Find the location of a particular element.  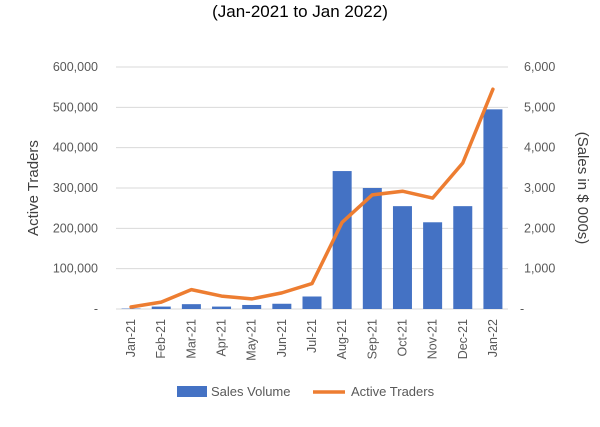

legend-label-sales-volume: Sales Volume is located at coordinates (251, 391).